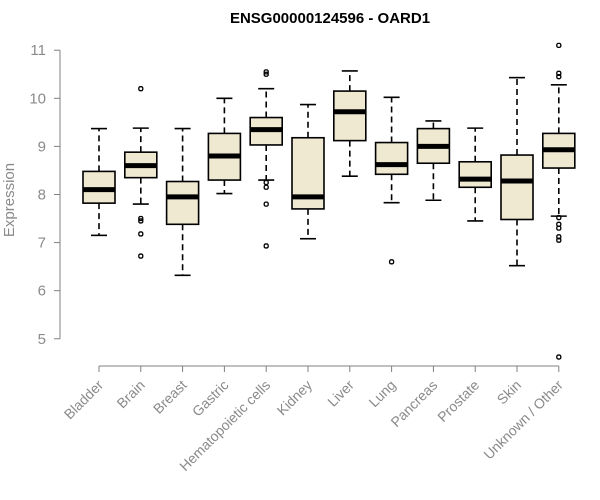 The width and height of the screenshot is (600, 500). Describe the element at coordinates (9, 200) in the screenshot. I see `y-axis-label: Expression` at that location.